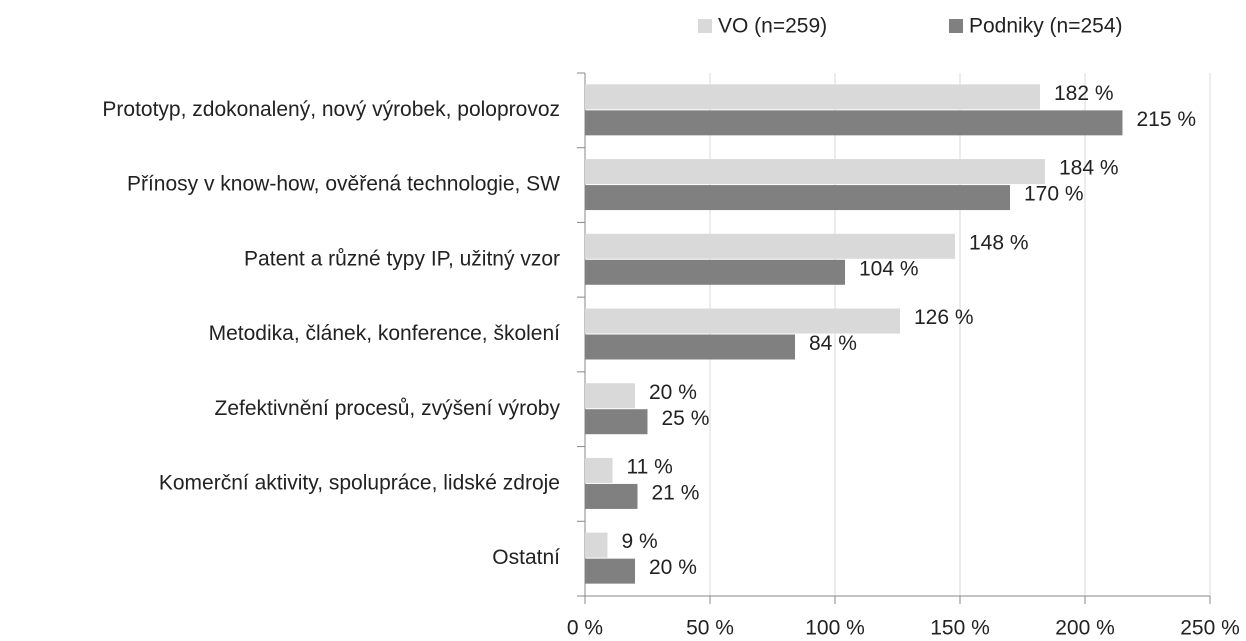  I want to click on legend-label: Podniky (n=254), so click(1046, 26).